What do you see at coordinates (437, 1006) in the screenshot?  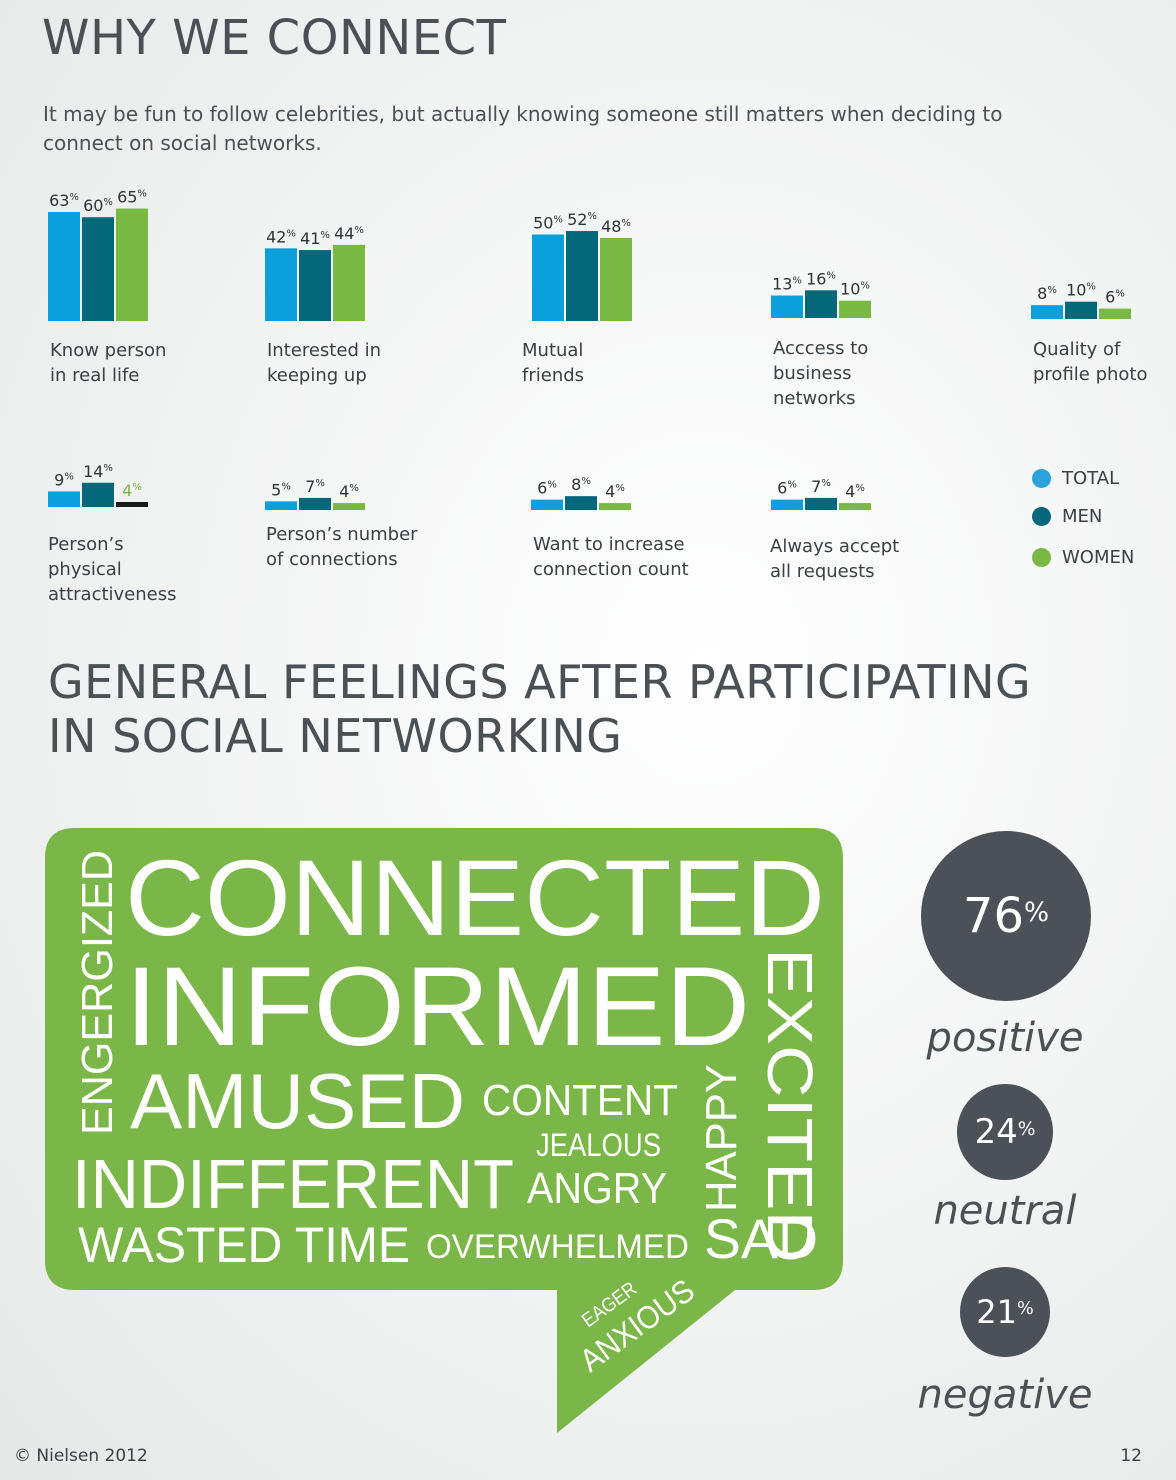 I see `word-informed: INFORMED` at bounding box center [437, 1006].